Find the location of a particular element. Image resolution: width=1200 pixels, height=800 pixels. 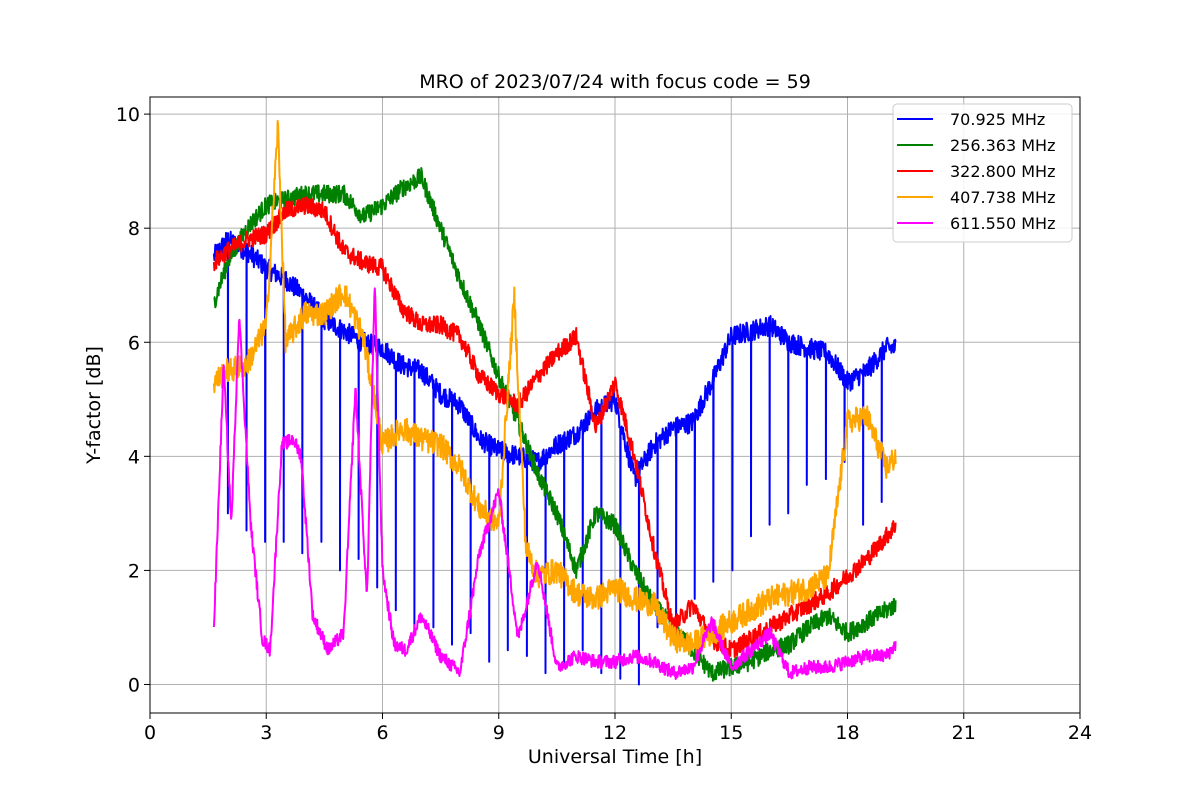

x-tick-label: 18 is located at coordinates (847, 733).